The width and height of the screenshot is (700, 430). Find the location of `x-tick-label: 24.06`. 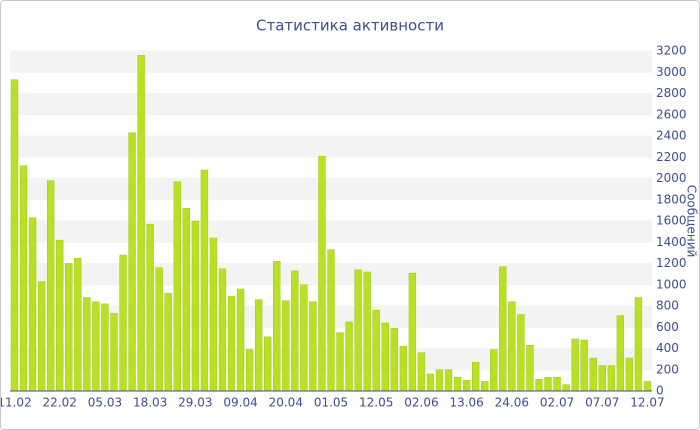

x-tick-label: 24.06 is located at coordinates (512, 403).